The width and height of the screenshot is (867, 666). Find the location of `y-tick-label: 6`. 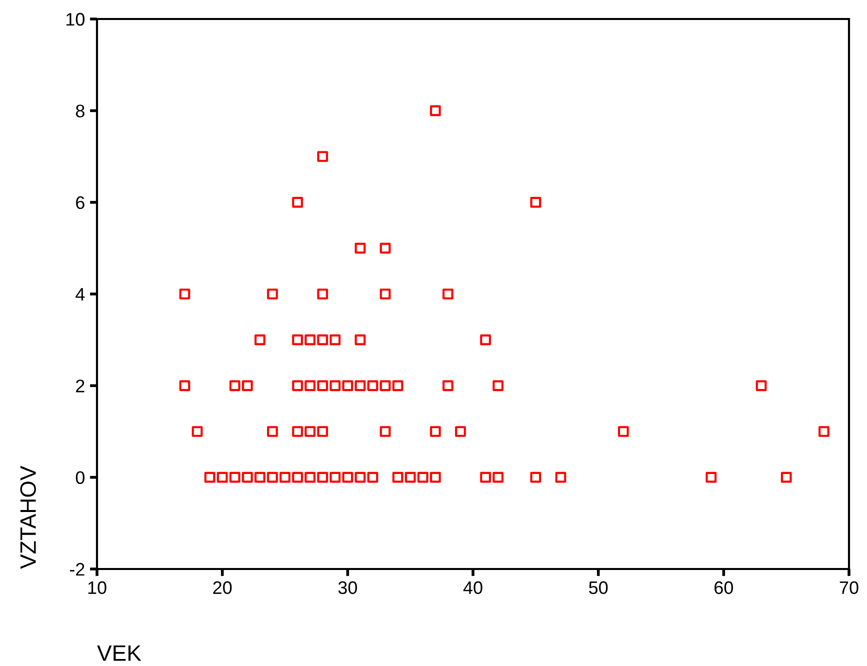

y-tick-label: 6 is located at coordinates (80, 203).